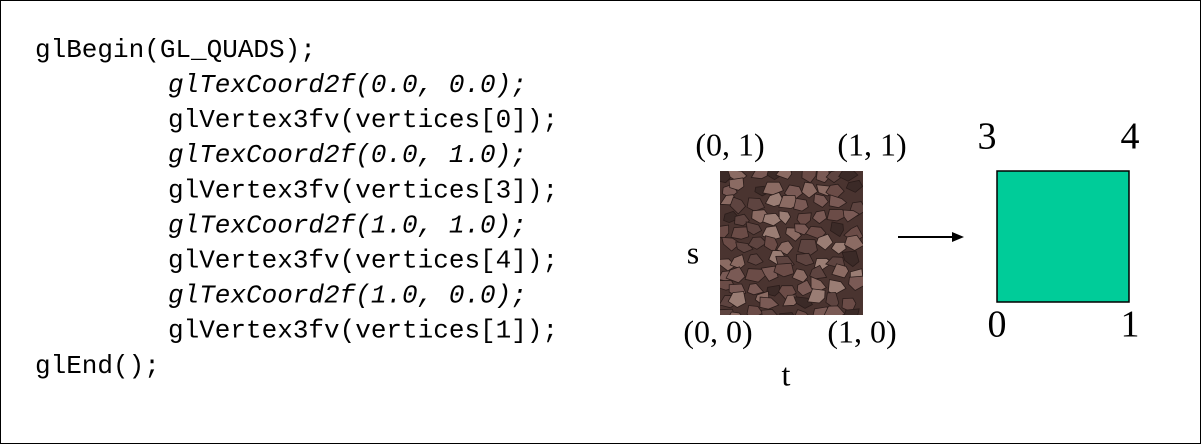 This screenshot has width=1201, height=444. Describe the element at coordinates (1063, 236) in the screenshot. I see `quad` at that location.